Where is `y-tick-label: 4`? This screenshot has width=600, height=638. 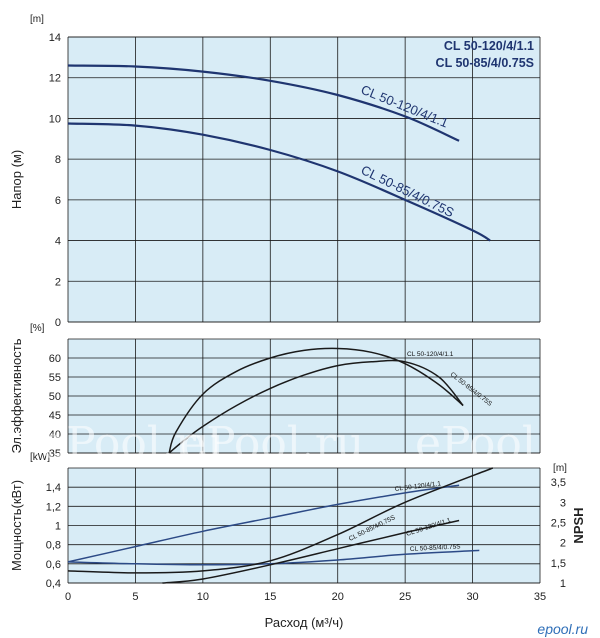 y-tick-label: 4 is located at coordinates (58, 242).